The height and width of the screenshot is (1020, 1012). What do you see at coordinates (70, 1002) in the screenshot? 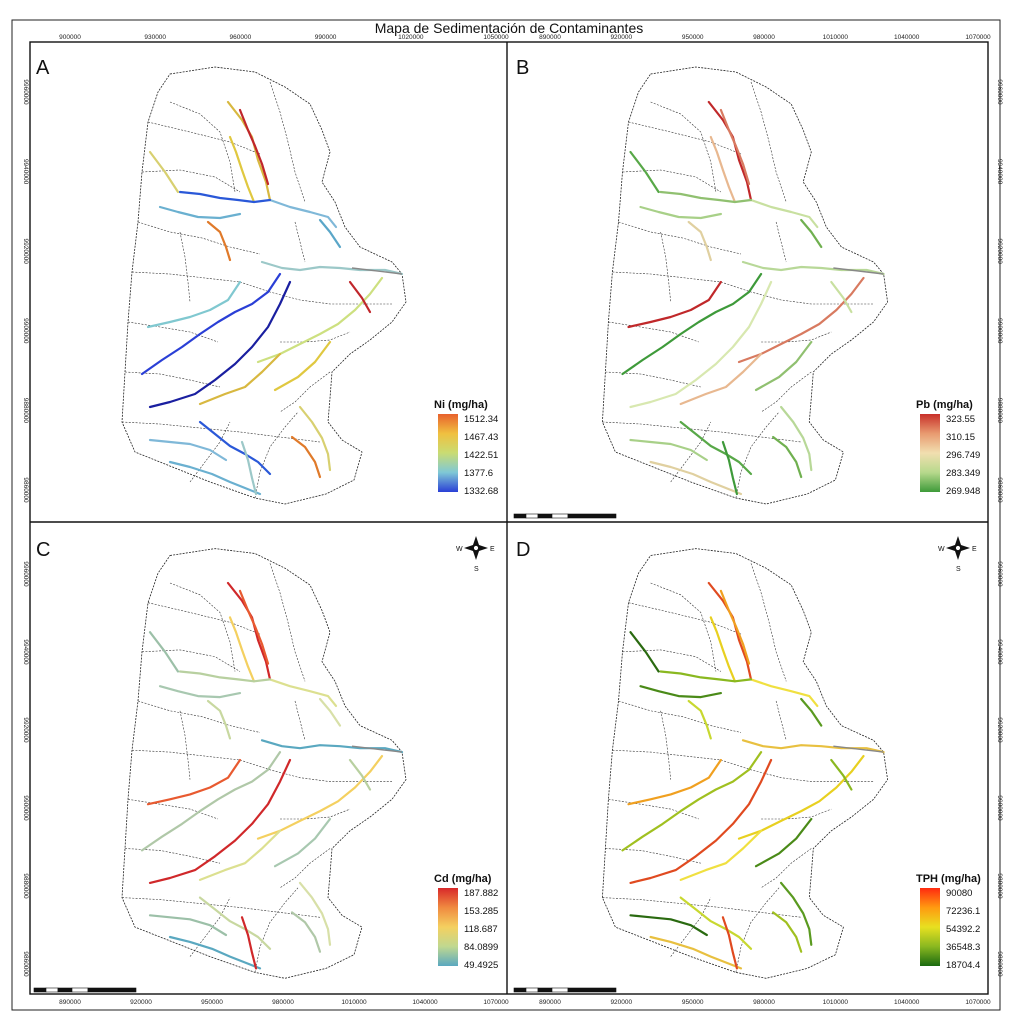
I see `x-tick-label: 890000` at bounding box center [70, 1002].